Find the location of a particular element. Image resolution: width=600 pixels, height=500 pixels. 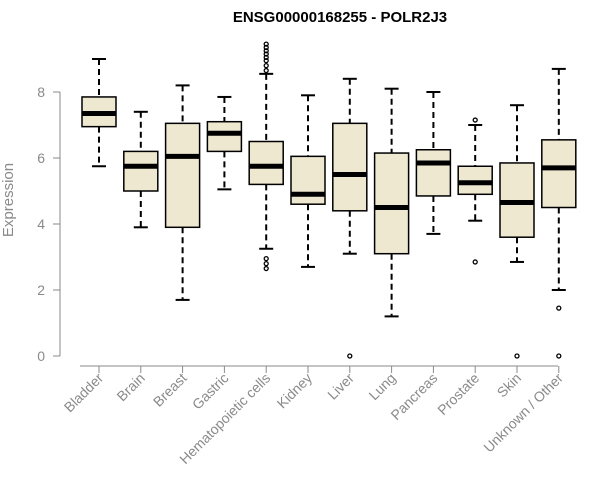

x-tick-label: Bladder is located at coordinates (84, 393).